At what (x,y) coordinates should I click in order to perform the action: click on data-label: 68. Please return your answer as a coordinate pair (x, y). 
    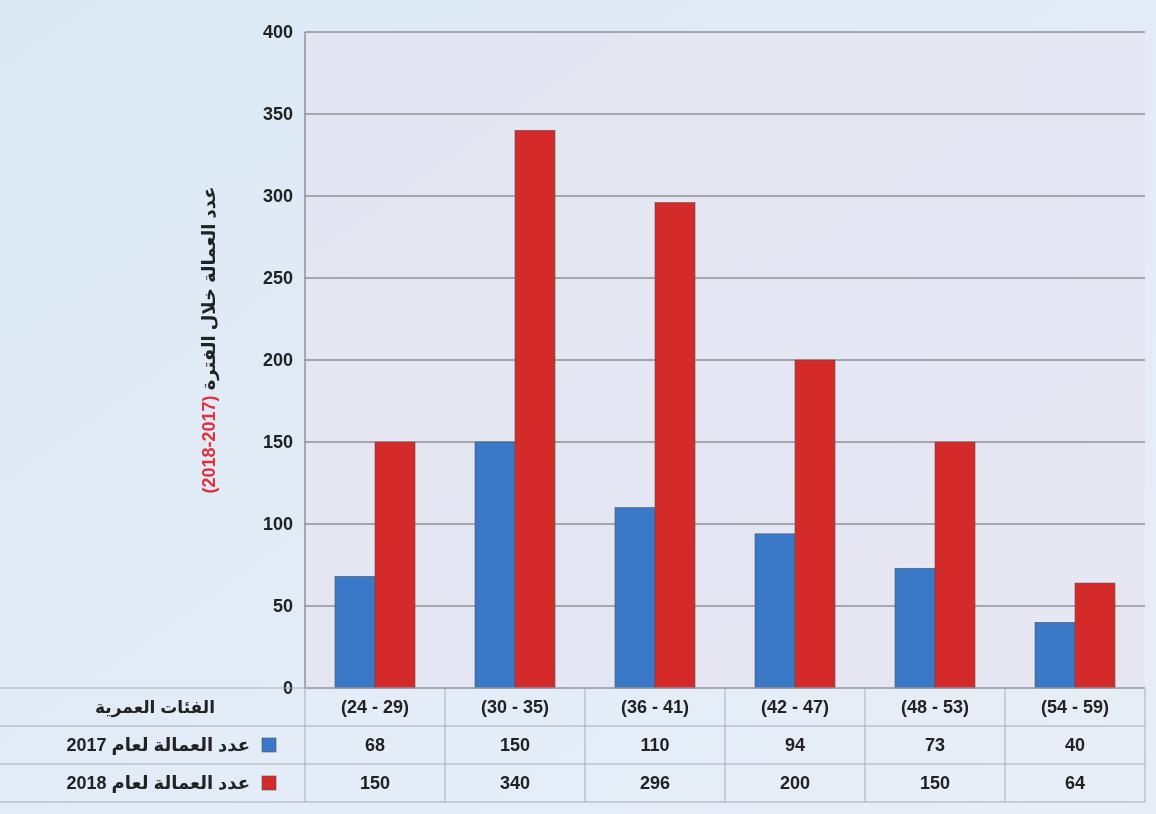
    Looking at the image, I should click on (375, 745).